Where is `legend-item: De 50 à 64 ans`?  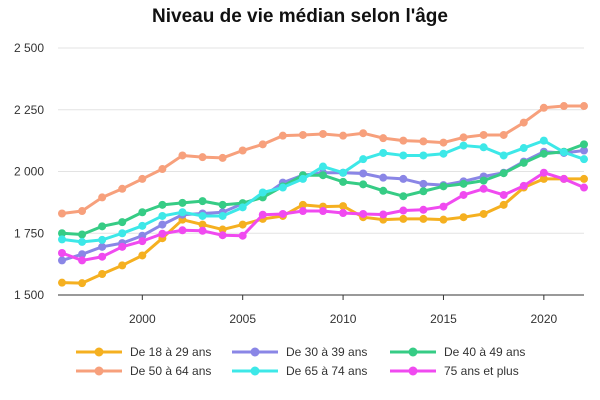 legend-item: De 50 à 64 ans is located at coordinates (143, 371).